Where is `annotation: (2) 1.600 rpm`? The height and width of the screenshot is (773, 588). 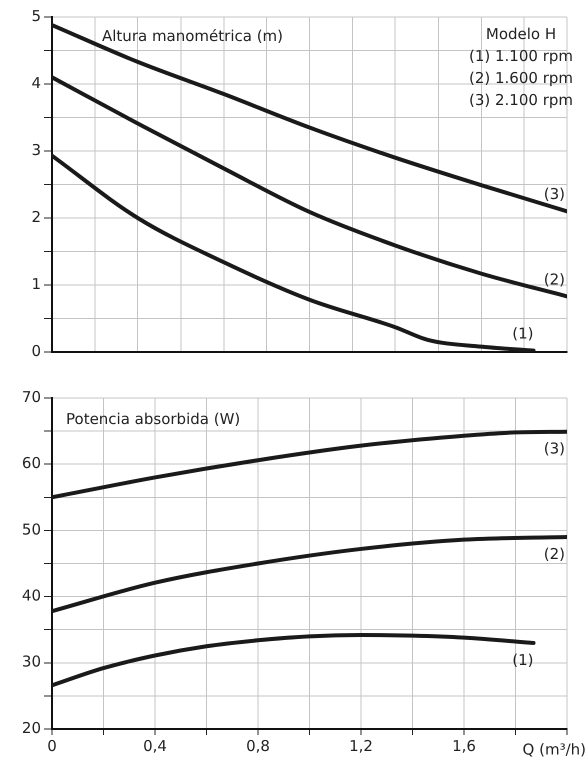 annotation: (2) 1.600 rpm is located at coordinates (521, 77).